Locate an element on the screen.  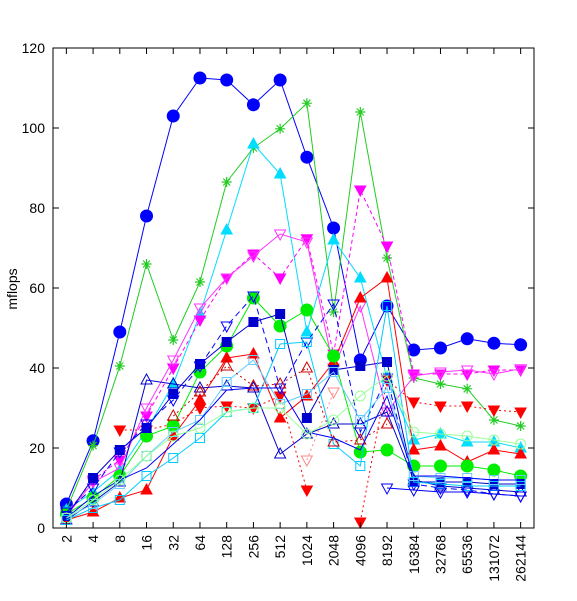
x-tick-label: 4096 is located at coordinates (360, 550).